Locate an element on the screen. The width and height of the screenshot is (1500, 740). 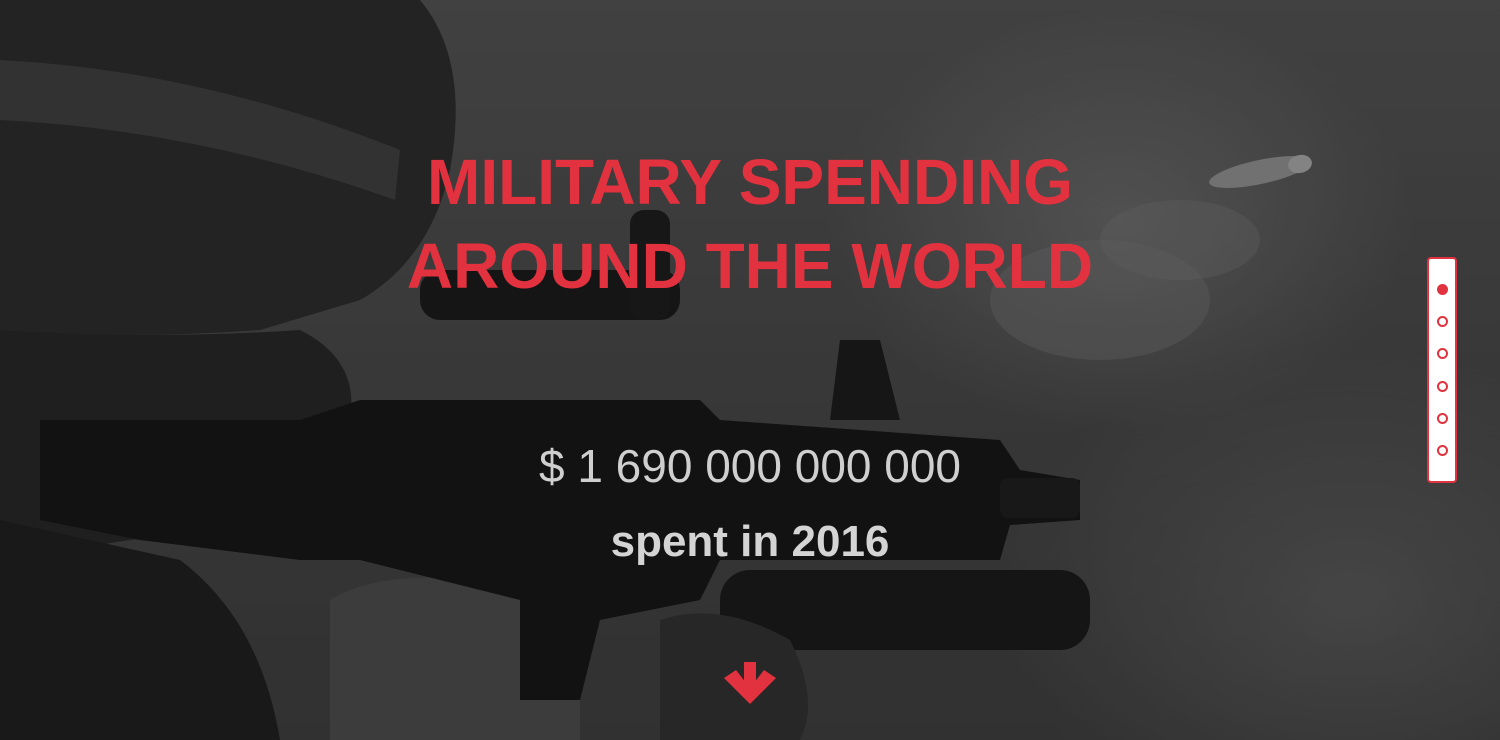
spending-amount: $ 1 690 000 000 000 is located at coordinates (750, 466).